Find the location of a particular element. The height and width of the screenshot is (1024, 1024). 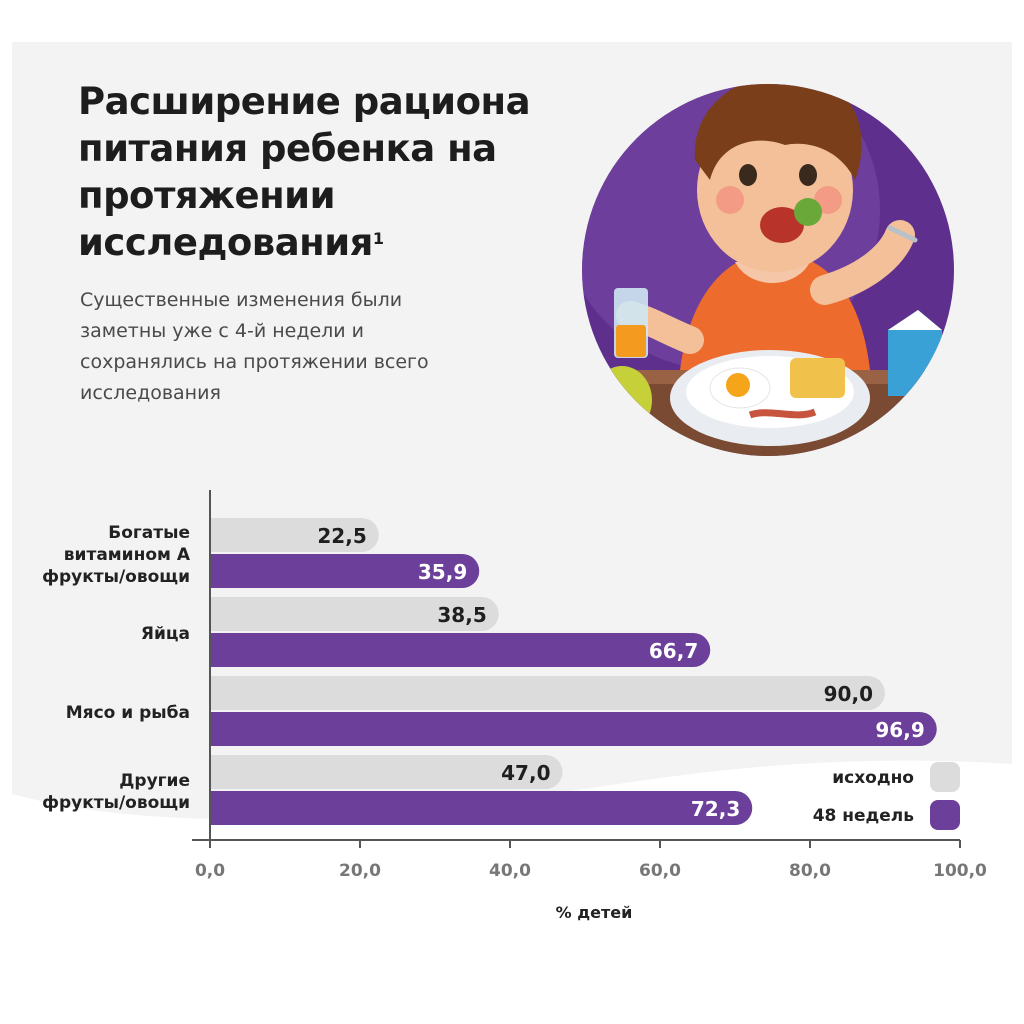

x-tick-label: 100,0 is located at coordinates (960, 871).